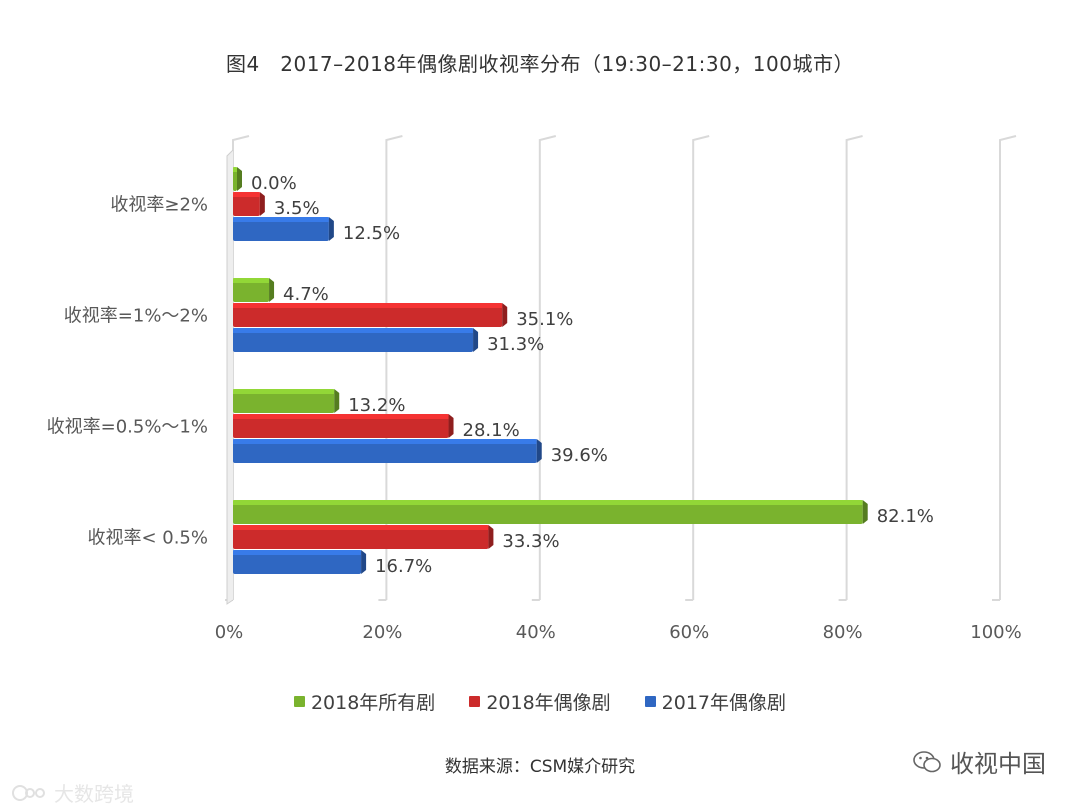  What do you see at coordinates (843, 632) in the screenshot?
I see `x-tick-label: 80%` at bounding box center [843, 632].